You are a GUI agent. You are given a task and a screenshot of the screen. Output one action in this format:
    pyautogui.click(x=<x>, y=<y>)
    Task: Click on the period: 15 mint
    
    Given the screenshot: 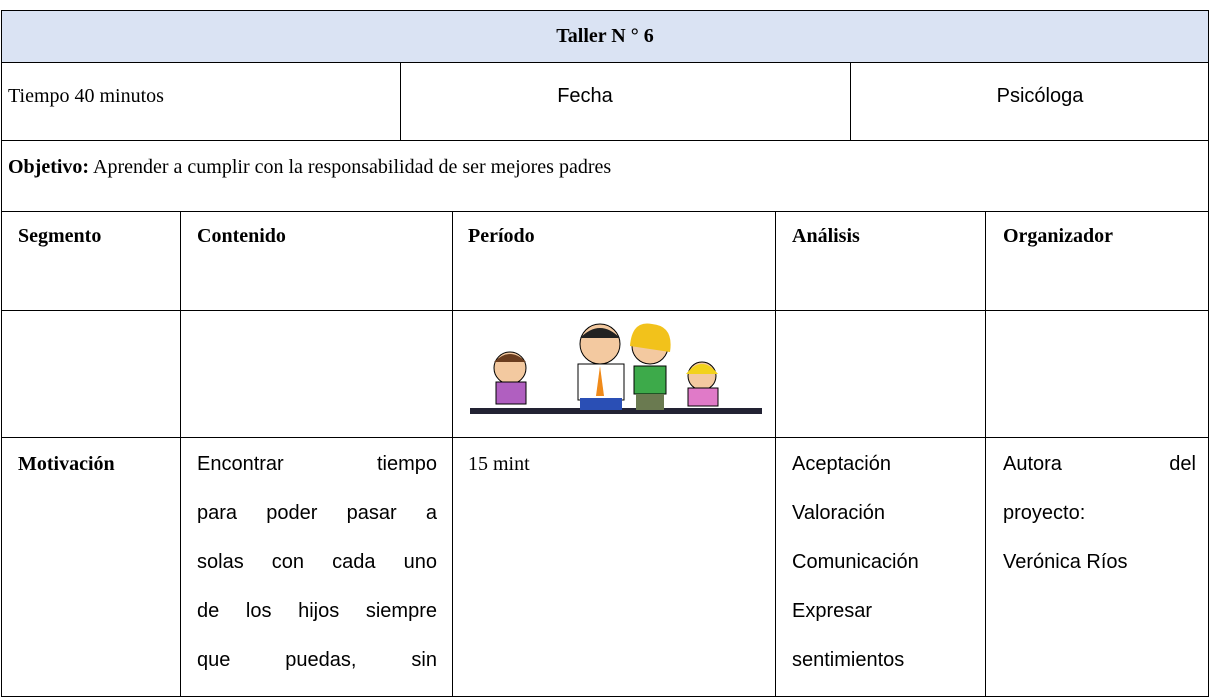 What is the action you would take?
    pyautogui.click(x=499, y=464)
    